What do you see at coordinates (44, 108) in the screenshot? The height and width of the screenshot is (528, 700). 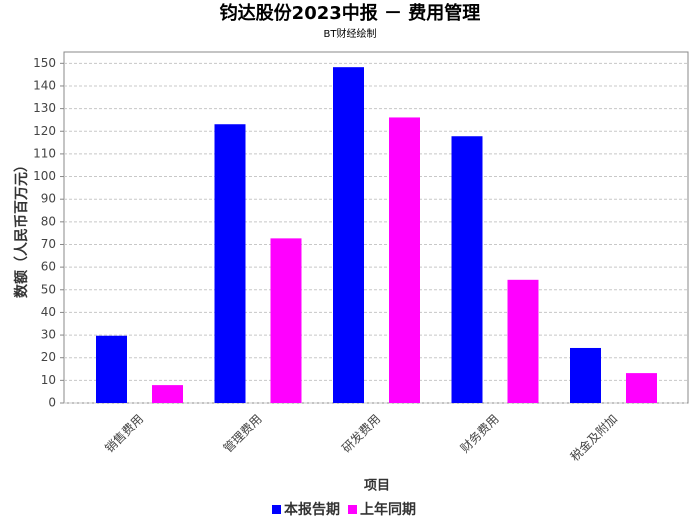 I see `y-tick-label: 130` at bounding box center [44, 108].